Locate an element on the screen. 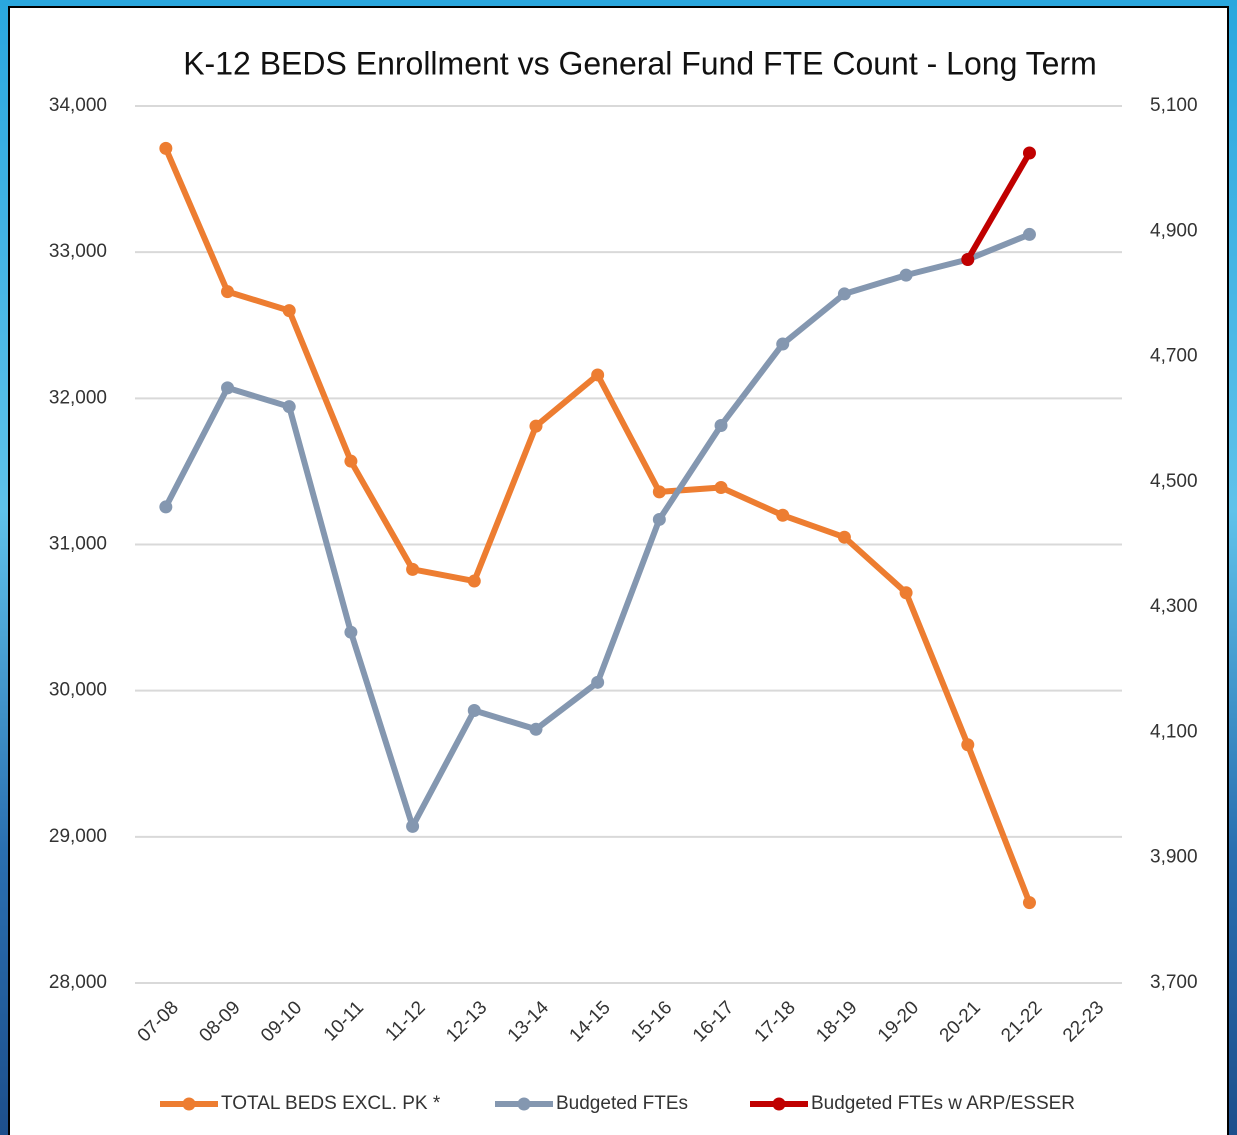 Image resolution: width=1237 pixels, height=1135 pixels. y2-tick-label: 4,500 is located at coordinates (1174, 481).